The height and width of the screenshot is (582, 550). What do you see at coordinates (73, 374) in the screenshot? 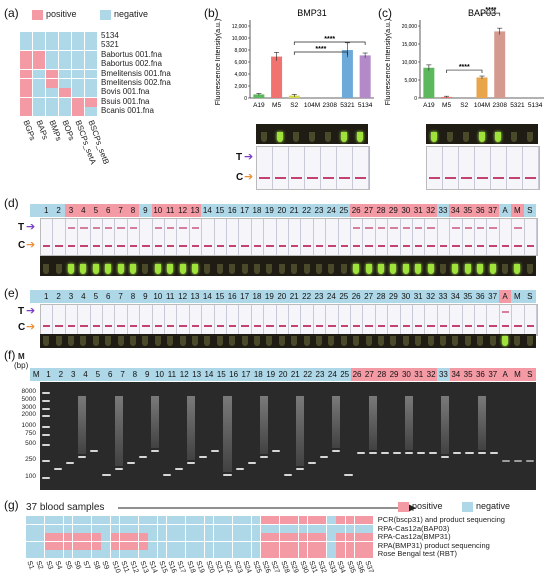
I see `lane-number: 3` at bounding box center [73, 374].